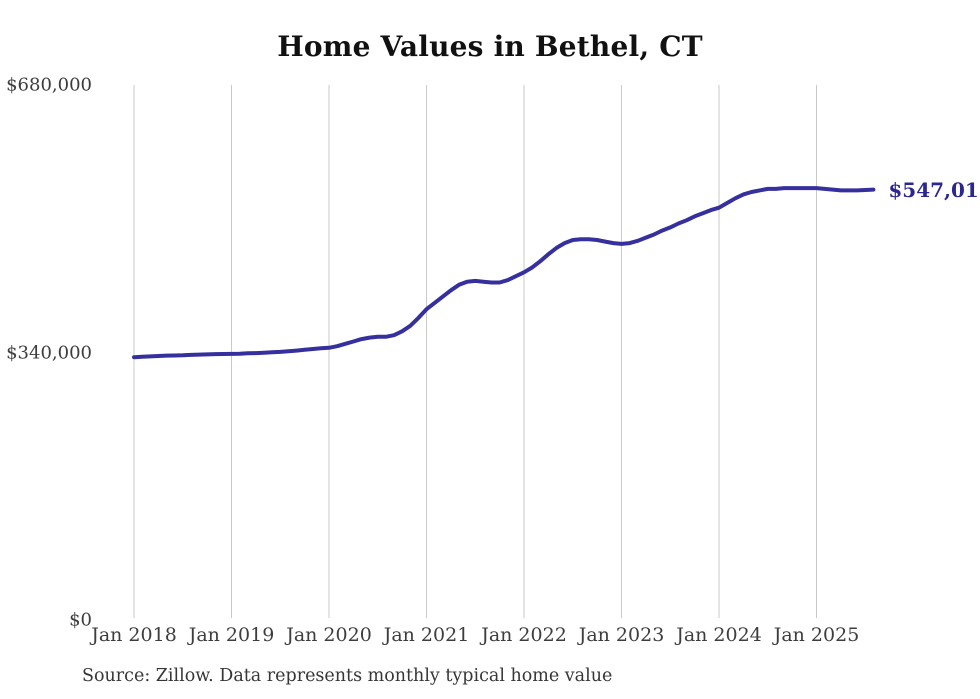 Image resolution: width=980 pixels, height=699 pixels. I want to click on y-tick-label: $340,000, so click(49, 352).